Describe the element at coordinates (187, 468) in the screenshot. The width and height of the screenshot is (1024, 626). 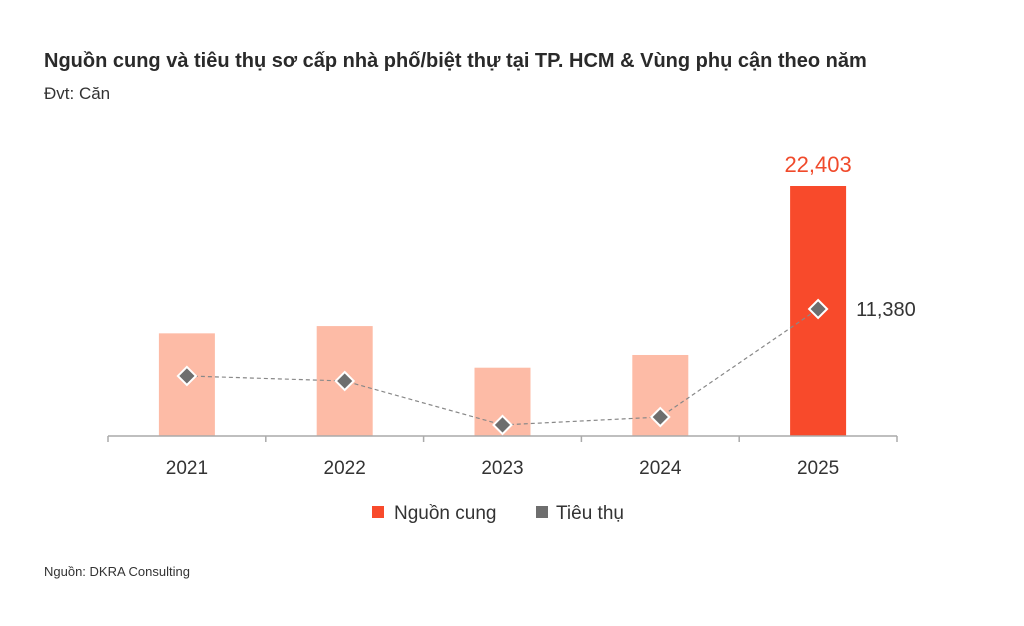
I see `x-tick-label: 2021` at that location.